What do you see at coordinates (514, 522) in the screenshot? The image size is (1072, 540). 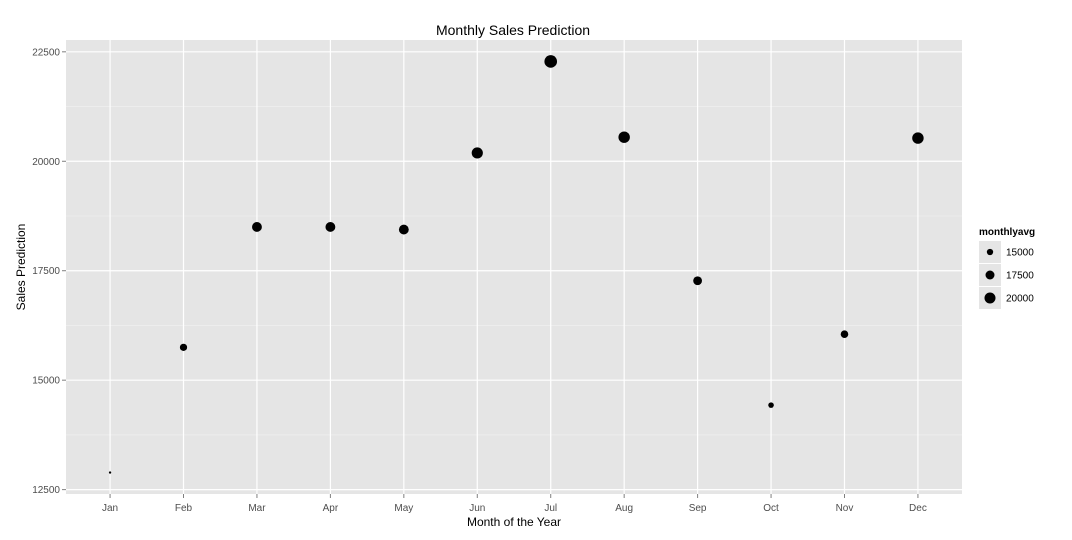 I see `x-axis-title: Month of the Year` at bounding box center [514, 522].